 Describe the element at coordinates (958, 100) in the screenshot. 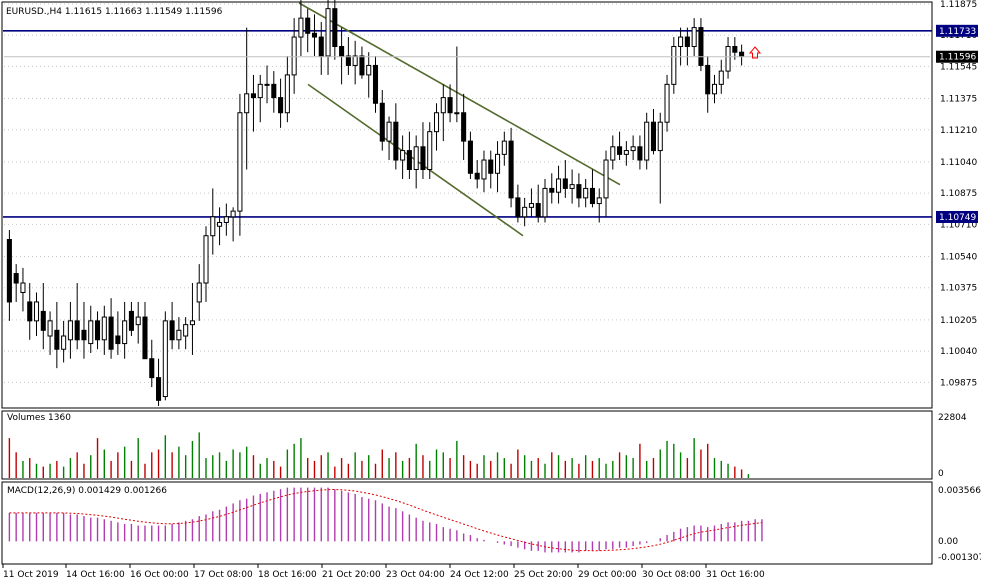

I see `price-tick-label: 1.11375` at that location.